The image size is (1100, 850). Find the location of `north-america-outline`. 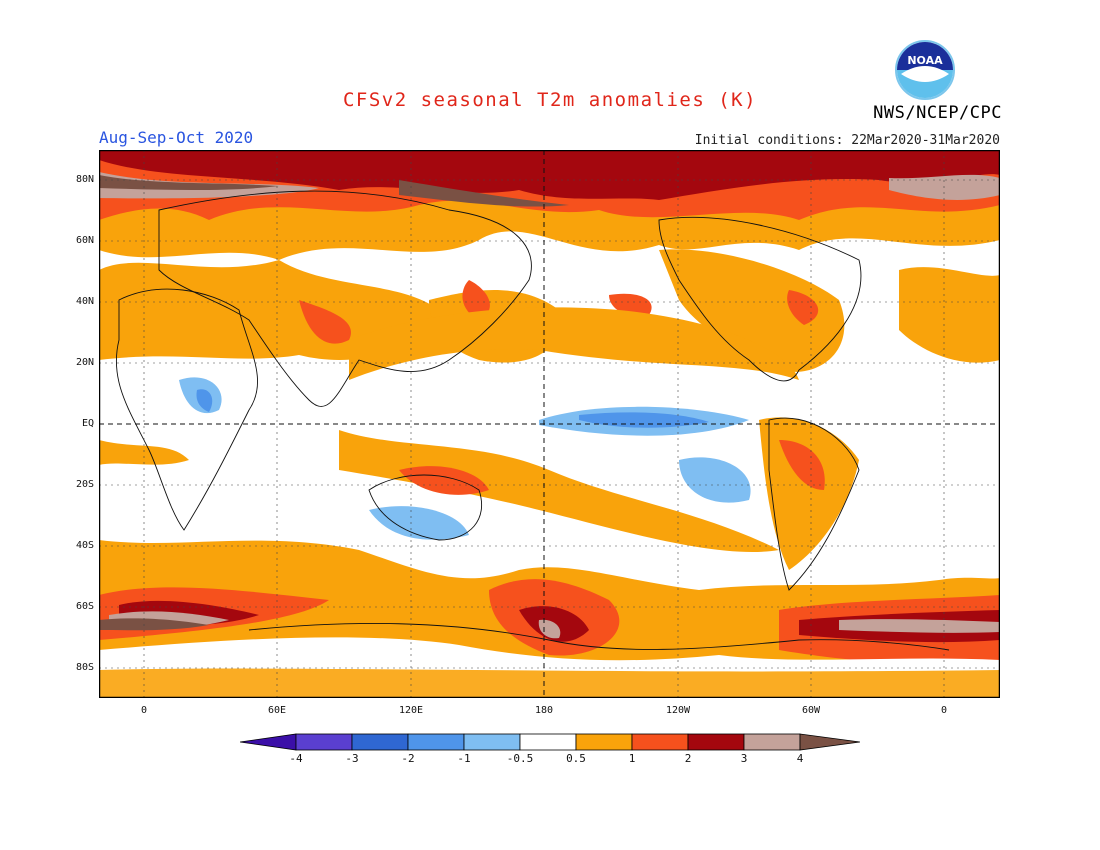

north-america-outline is located at coordinates (760, 299).